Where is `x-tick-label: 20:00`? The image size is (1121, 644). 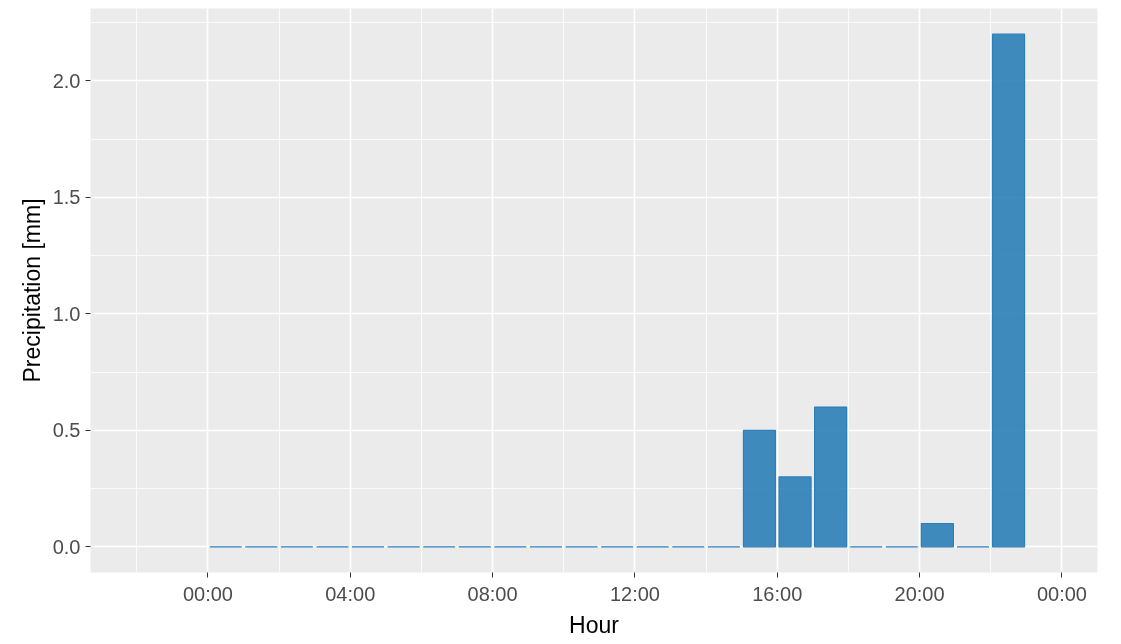 x-tick-label: 20:00 is located at coordinates (919, 593).